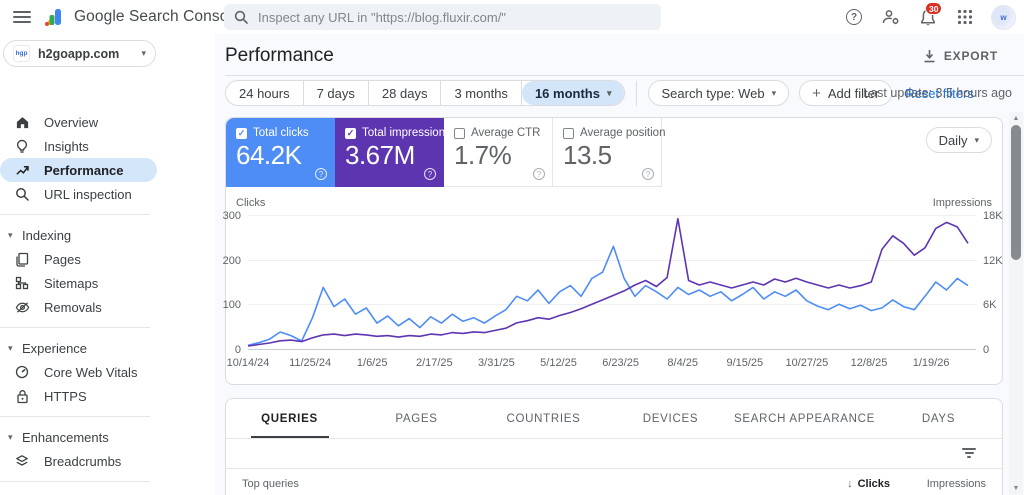 This screenshot has height=495, width=1024. I want to click on sidebar-item-insights: Insights, so click(78, 146).